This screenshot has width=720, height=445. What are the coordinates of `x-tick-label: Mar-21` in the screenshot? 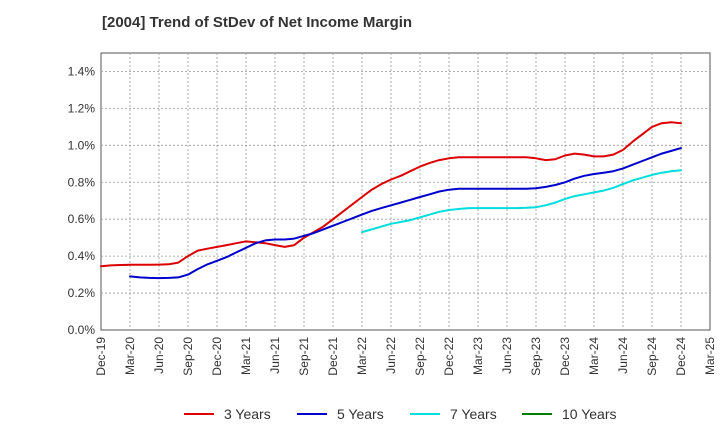 It's located at (246, 356).